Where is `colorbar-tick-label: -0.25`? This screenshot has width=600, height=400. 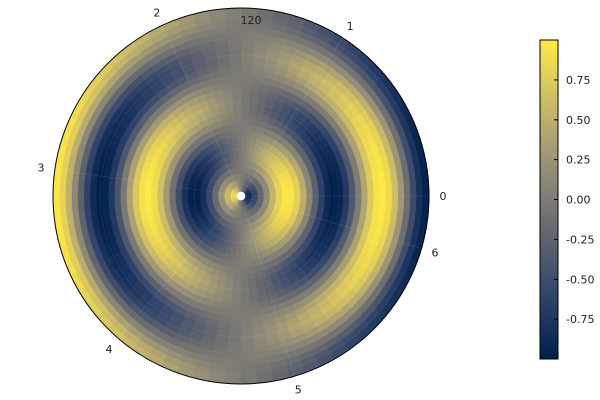 colorbar-tick-label: -0.25 is located at coordinates (580, 239).